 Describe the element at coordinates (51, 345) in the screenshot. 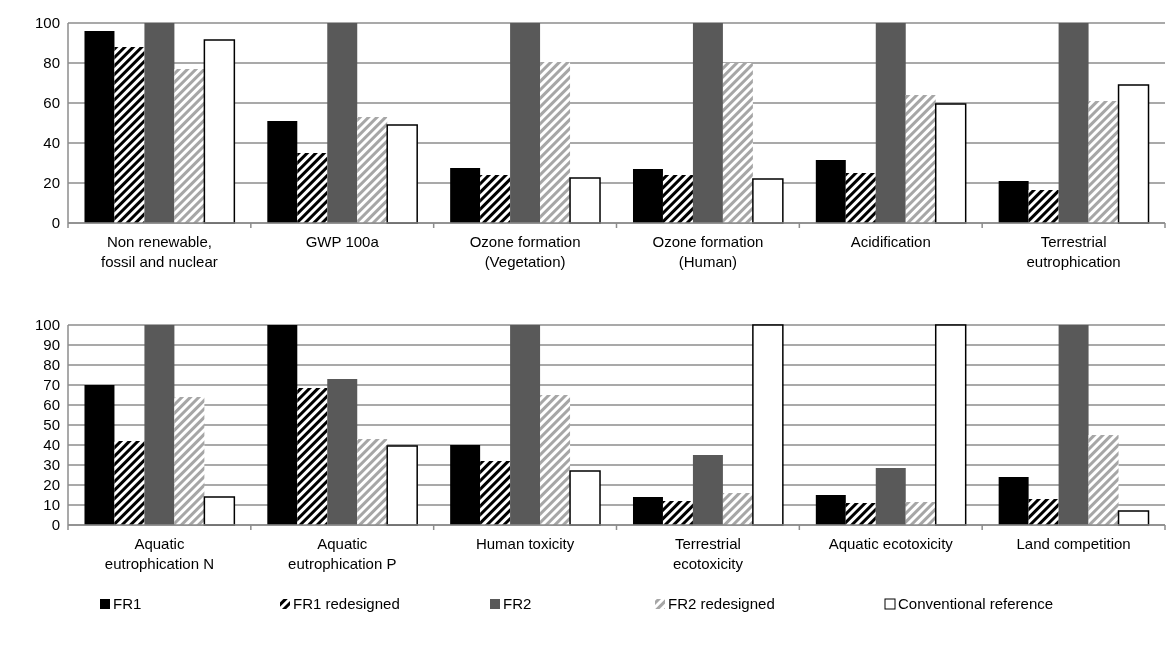

I see `y-tick-label: 90` at that location.